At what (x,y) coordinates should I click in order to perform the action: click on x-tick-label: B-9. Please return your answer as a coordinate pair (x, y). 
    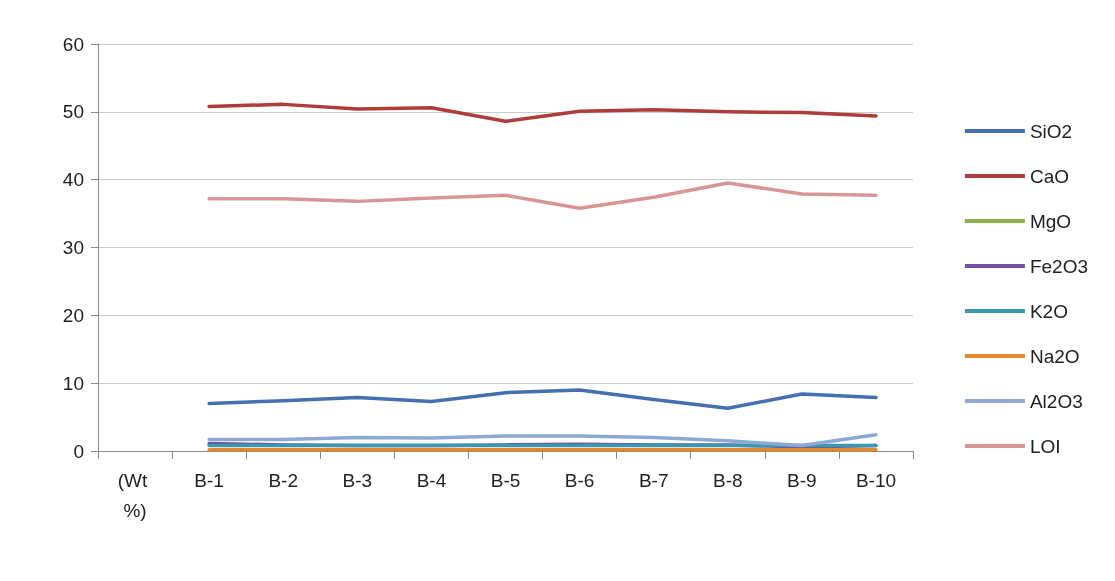
    Looking at the image, I should click on (802, 480).